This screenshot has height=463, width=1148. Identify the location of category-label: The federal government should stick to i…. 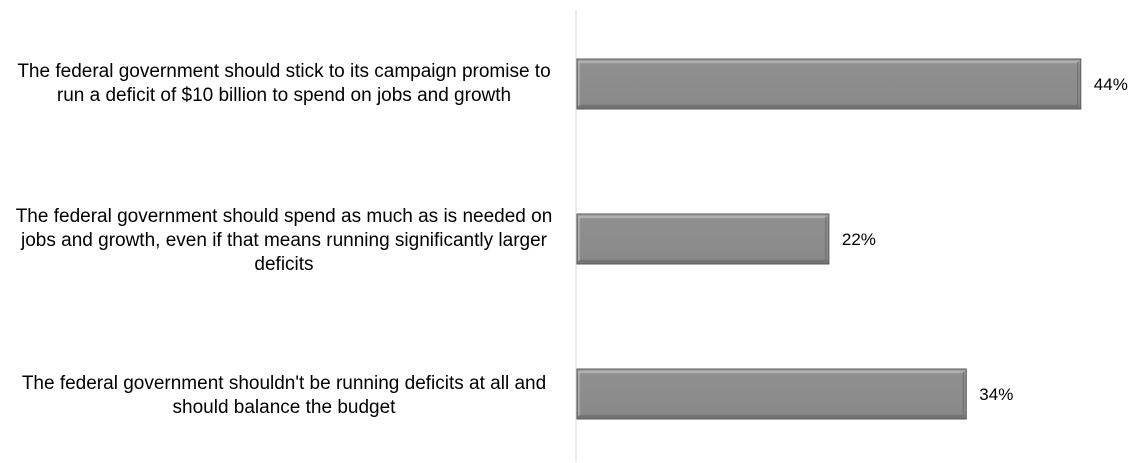
(284, 83).